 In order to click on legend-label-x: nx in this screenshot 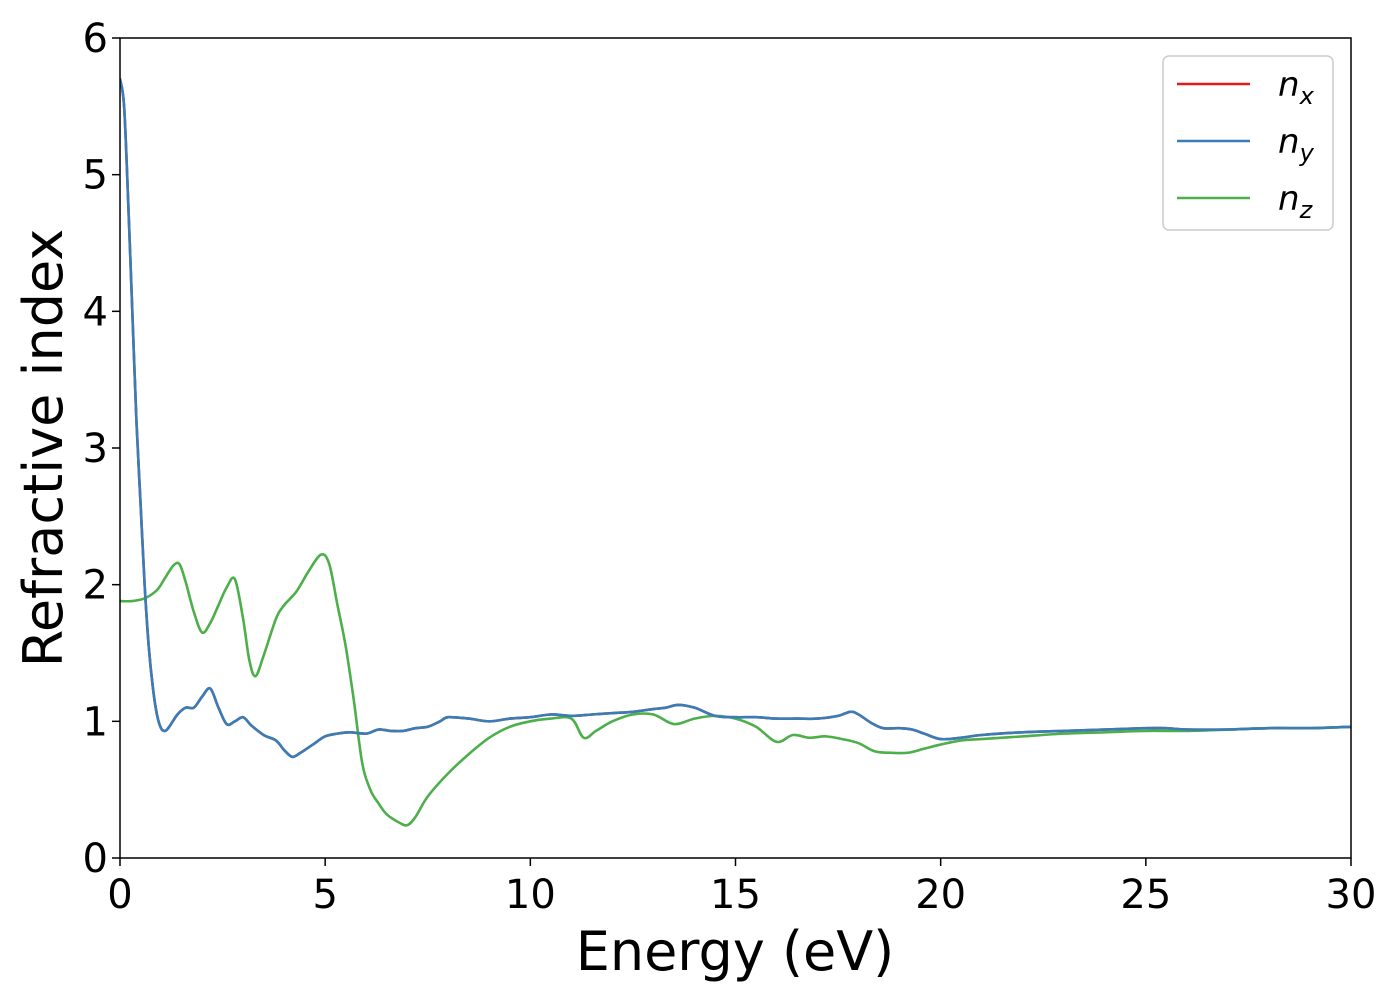, I will do `click(1296, 87)`.